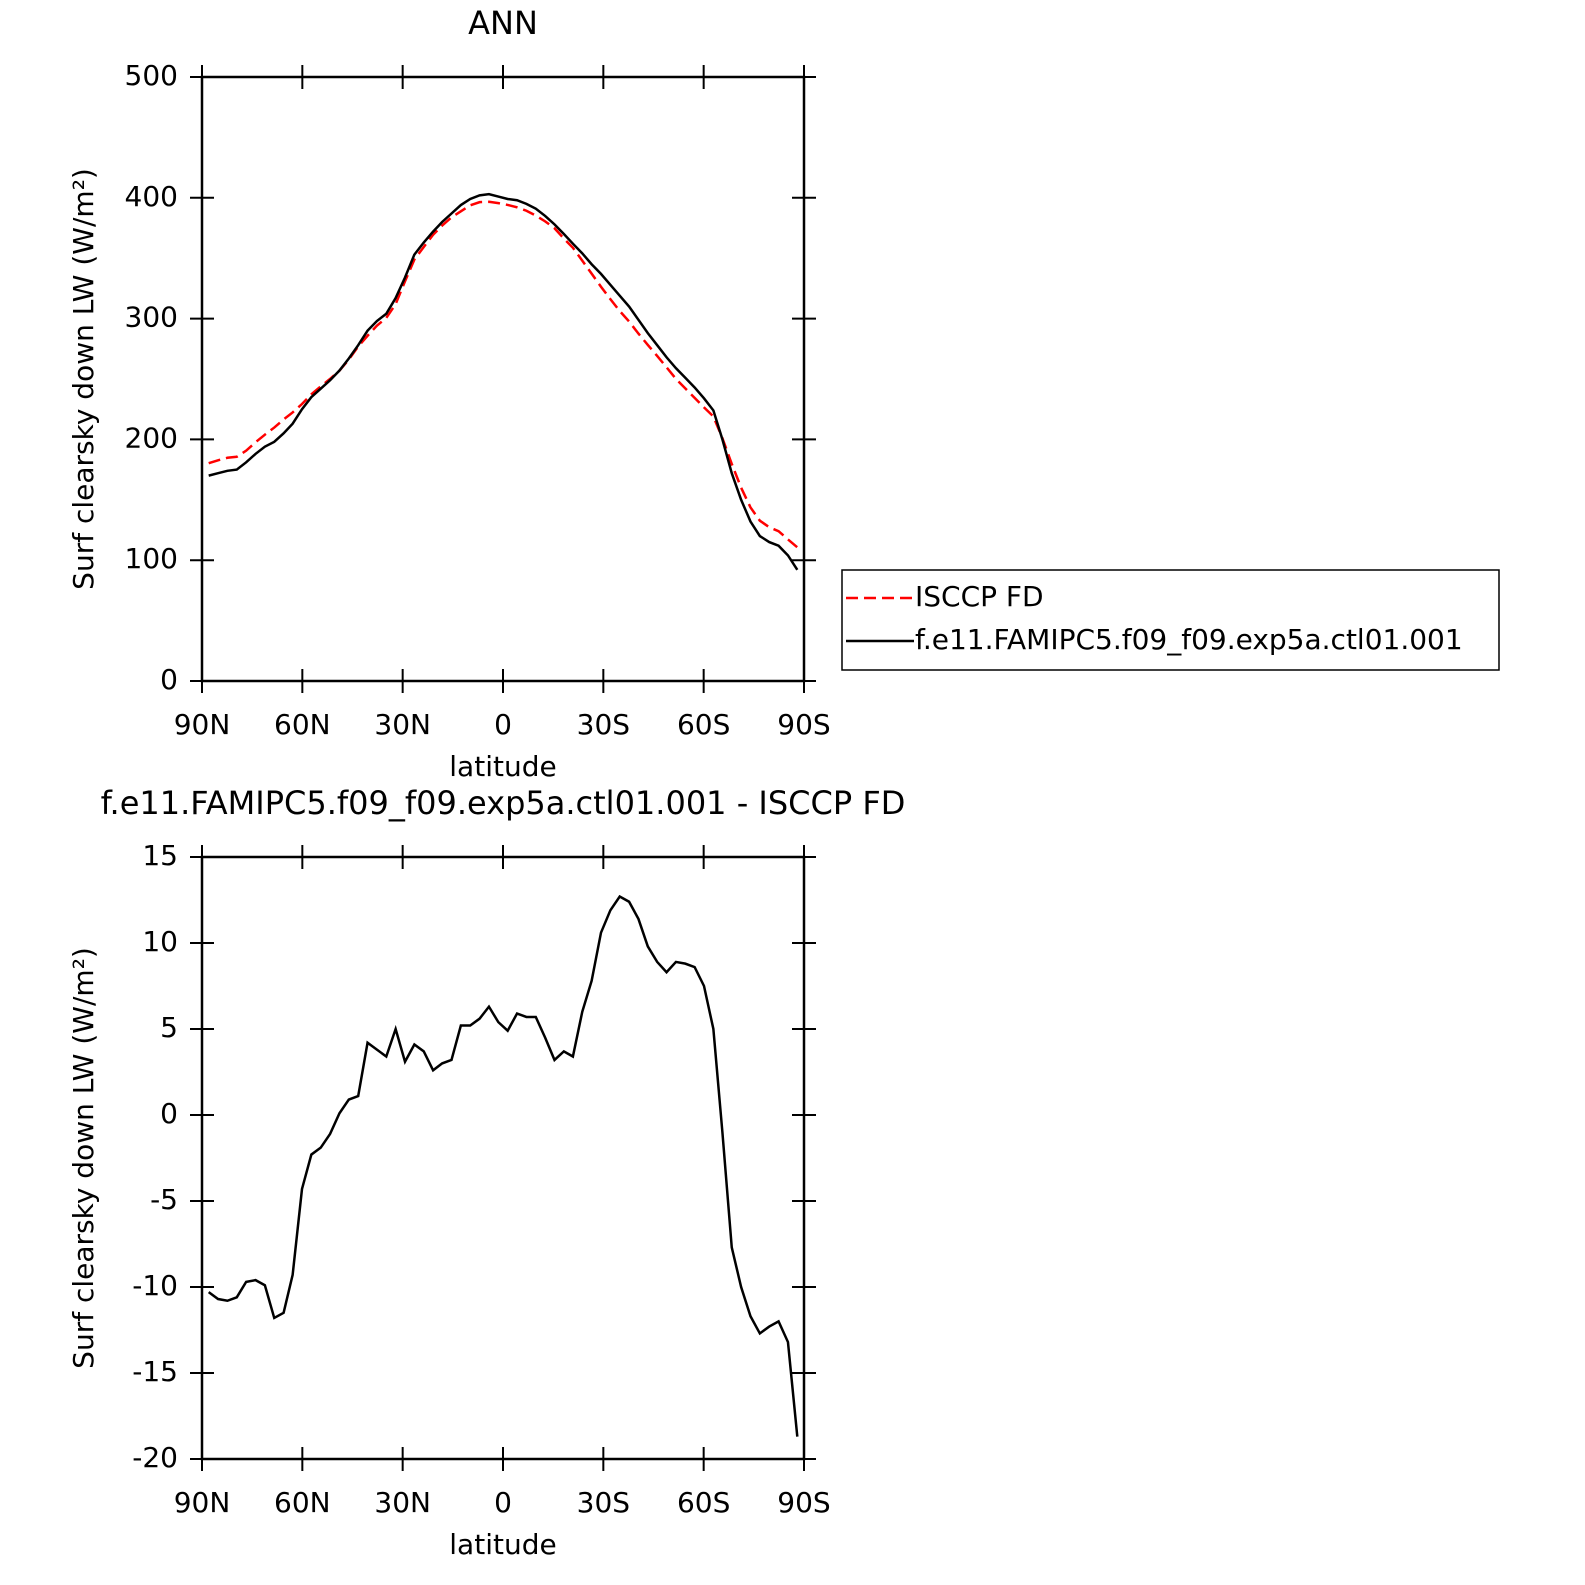 The image size is (1585, 1585). What do you see at coordinates (151, 317) in the screenshot?
I see `y-tick-label: 300` at bounding box center [151, 317].